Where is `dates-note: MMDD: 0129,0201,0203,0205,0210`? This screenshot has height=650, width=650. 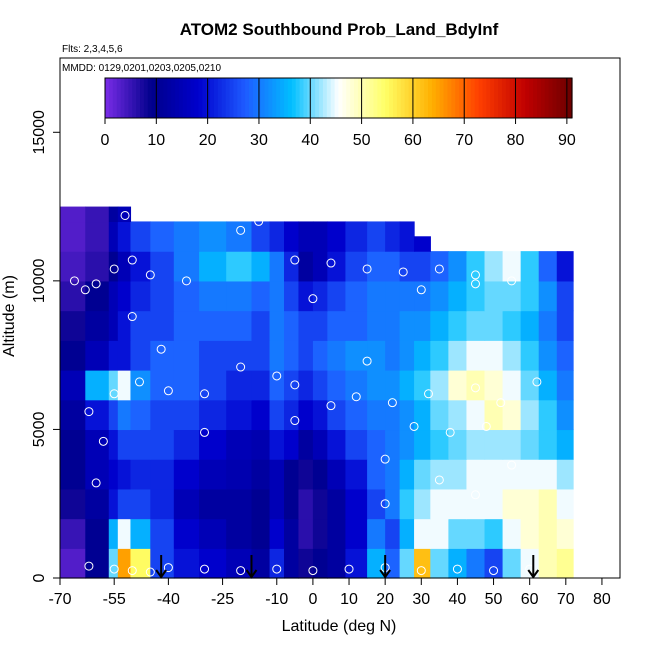
dates-note: MMDD: 0129,0201,0203,0205,0210 is located at coordinates (141, 68).